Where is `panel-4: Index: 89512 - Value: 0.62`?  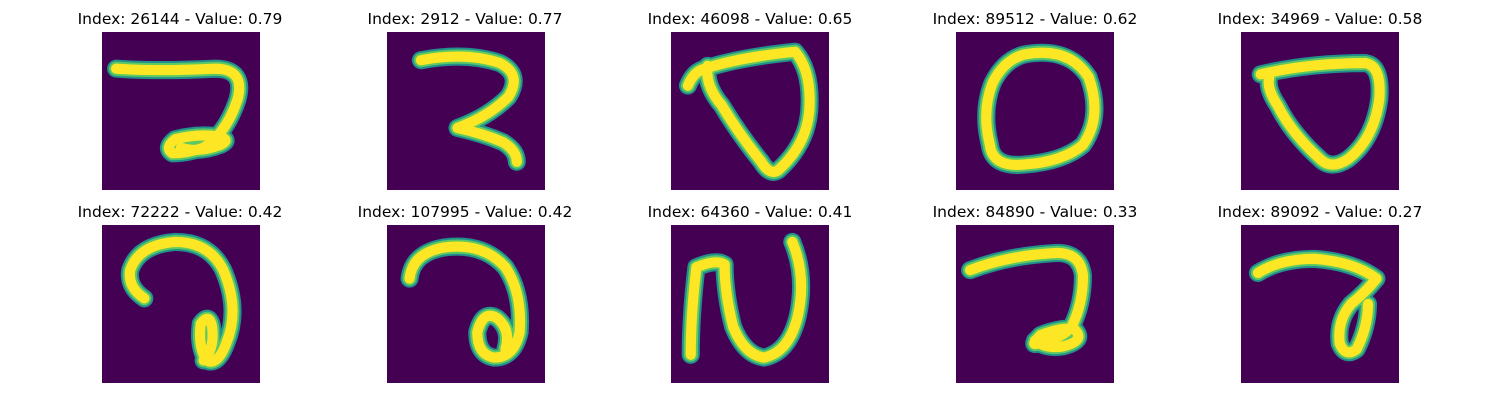 panel-4: Index: 89512 - Value: 0.62 is located at coordinates (1035, 105).